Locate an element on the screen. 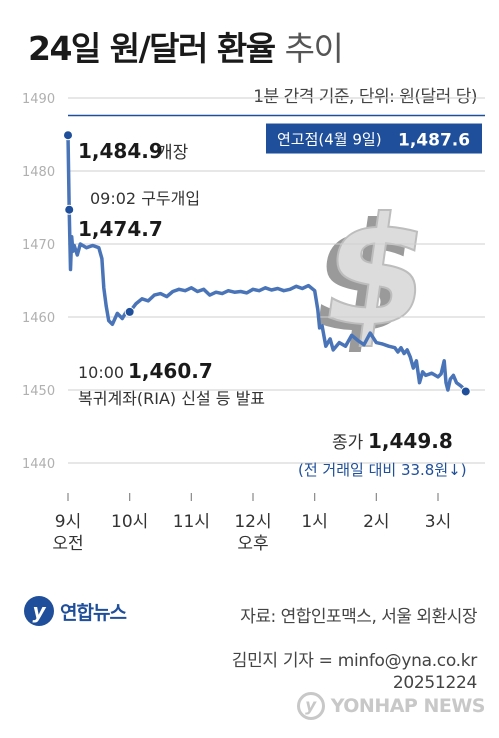 This screenshot has height=738, width=499. year-high-value: 1,487.6 is located at coordinates (434, 141).